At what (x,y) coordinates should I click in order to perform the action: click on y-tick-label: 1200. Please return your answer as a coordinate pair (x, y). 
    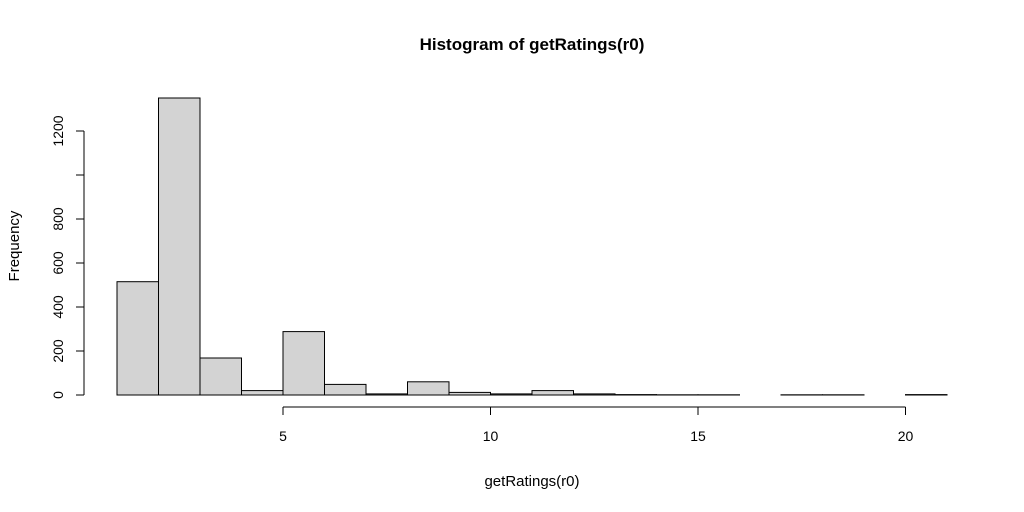
    Looking at the image, I should click on (58, 130).